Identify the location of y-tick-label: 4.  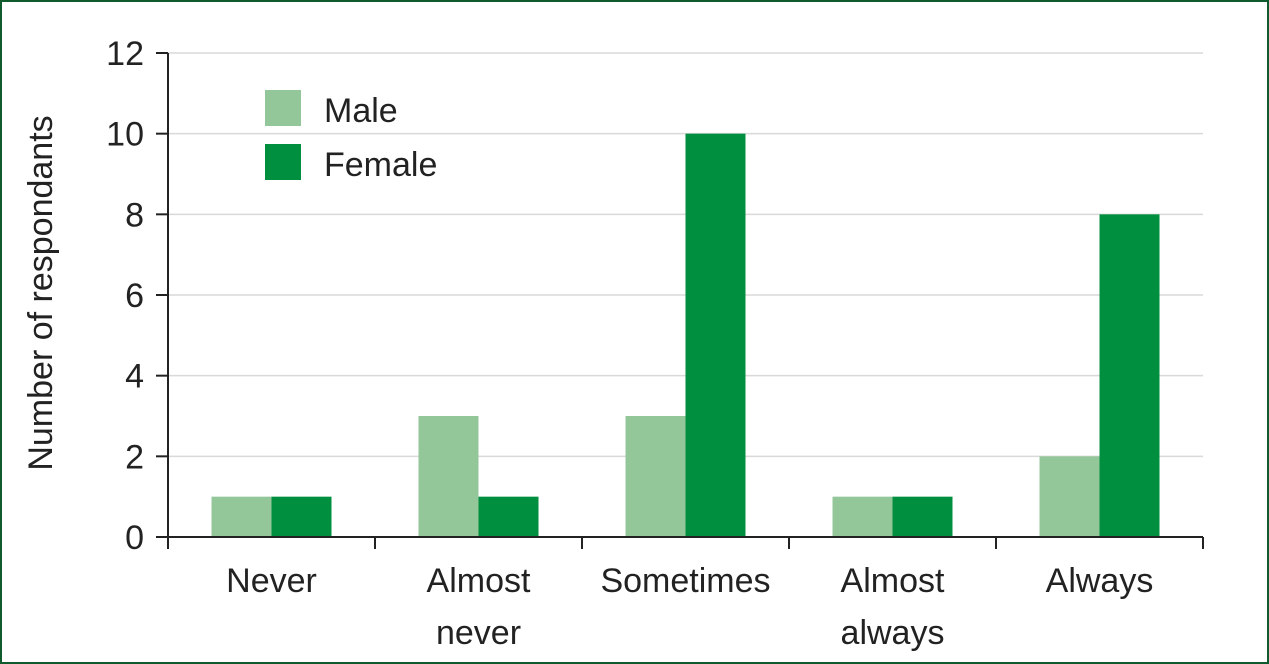
(134, 377).